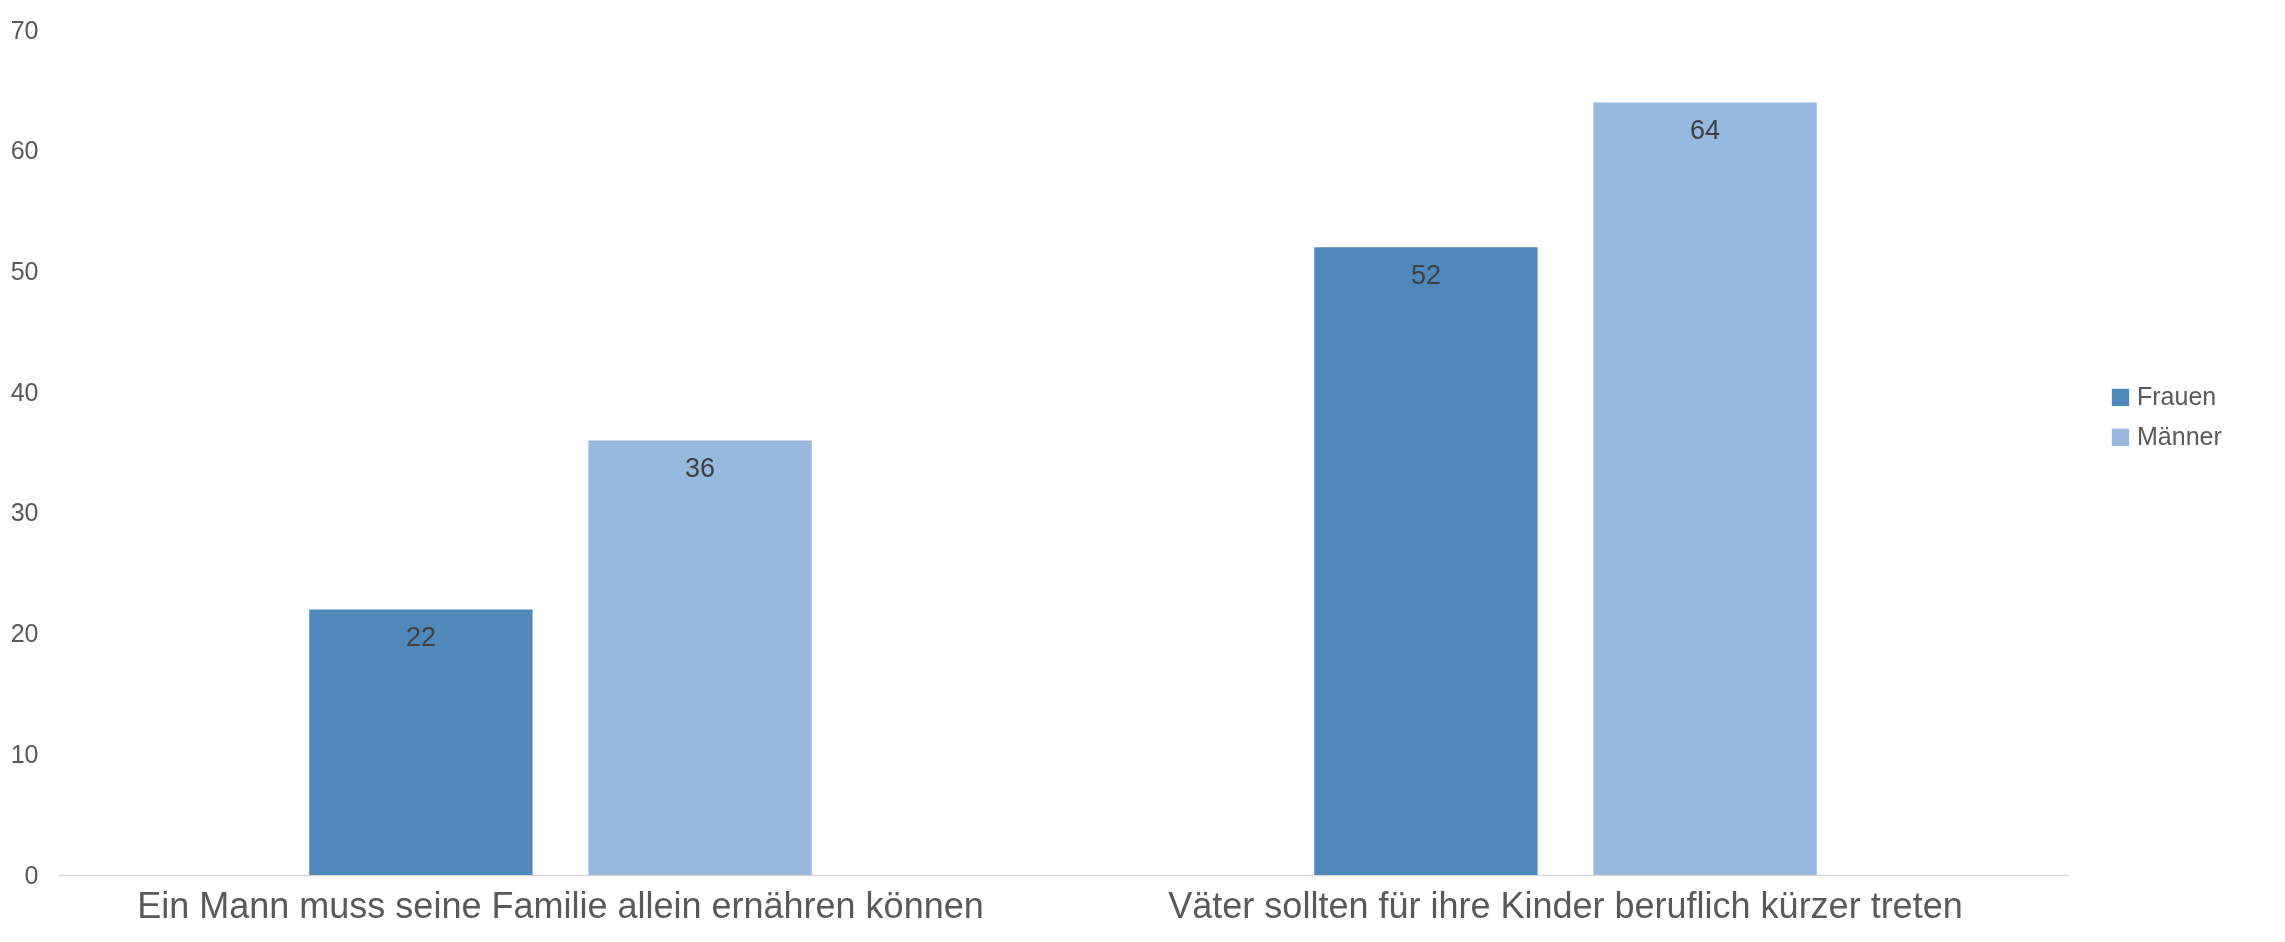 The height and width of the screenshot is (942, 2285). Describe the element at coordinates (24, 391) in the screenshot. I see `y-tick-label: 40` at that location.